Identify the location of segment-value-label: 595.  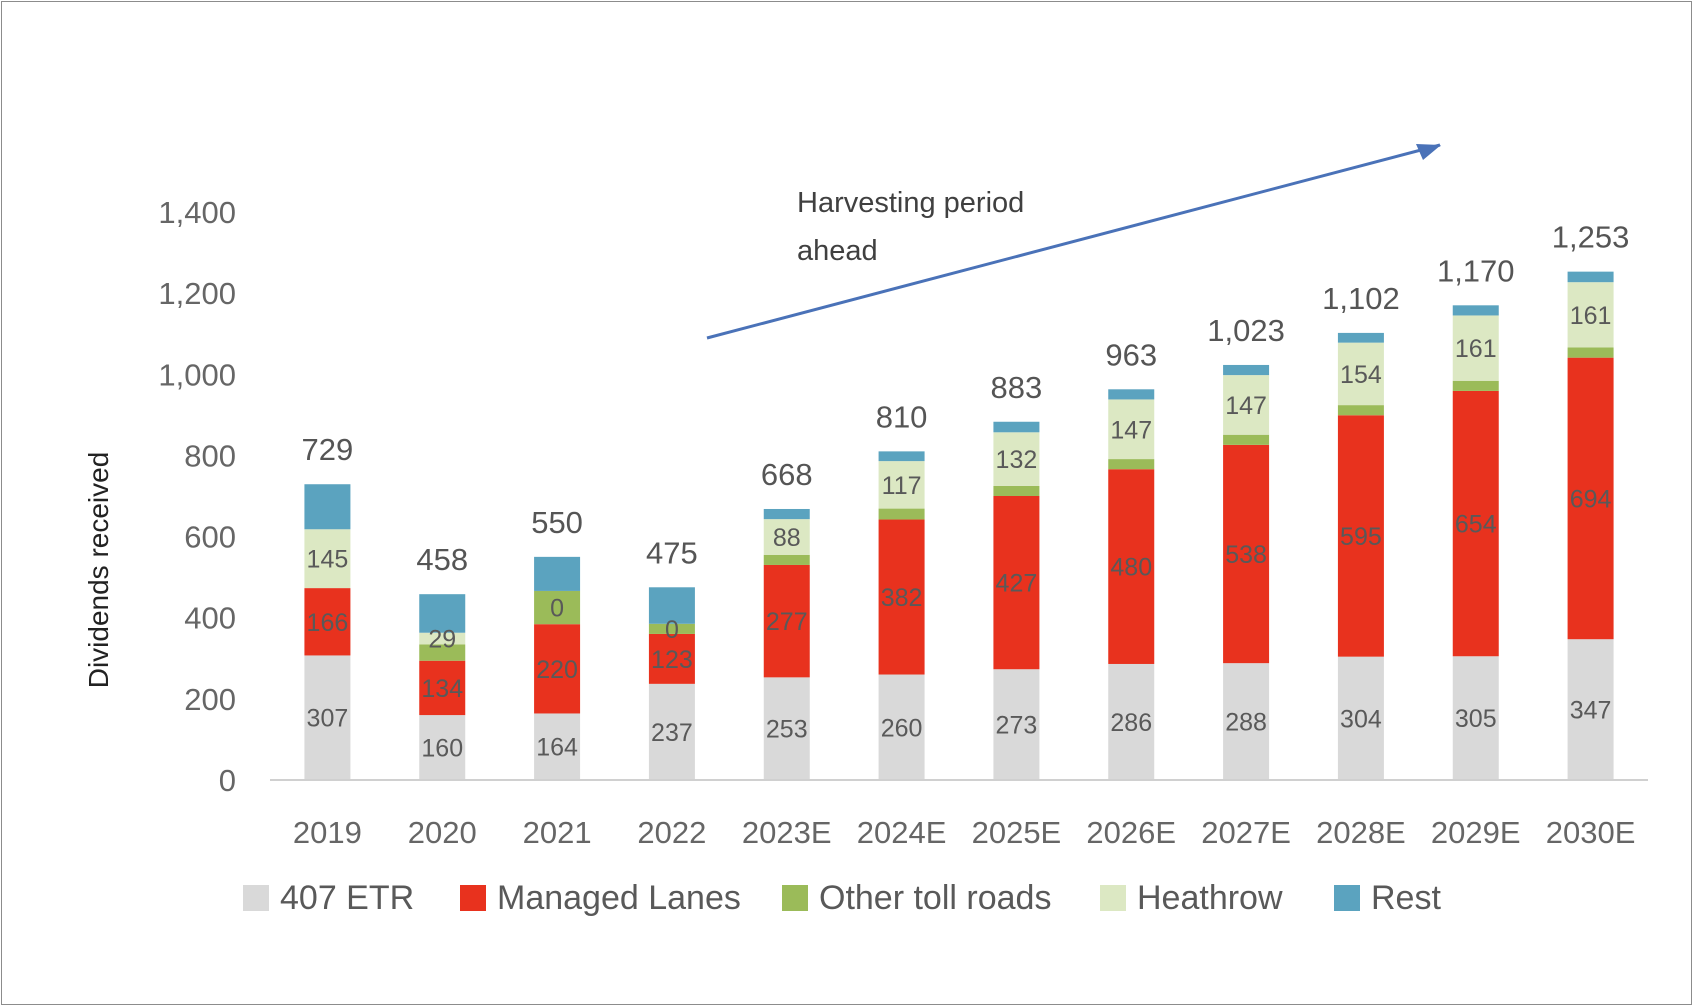
(1361, 537).